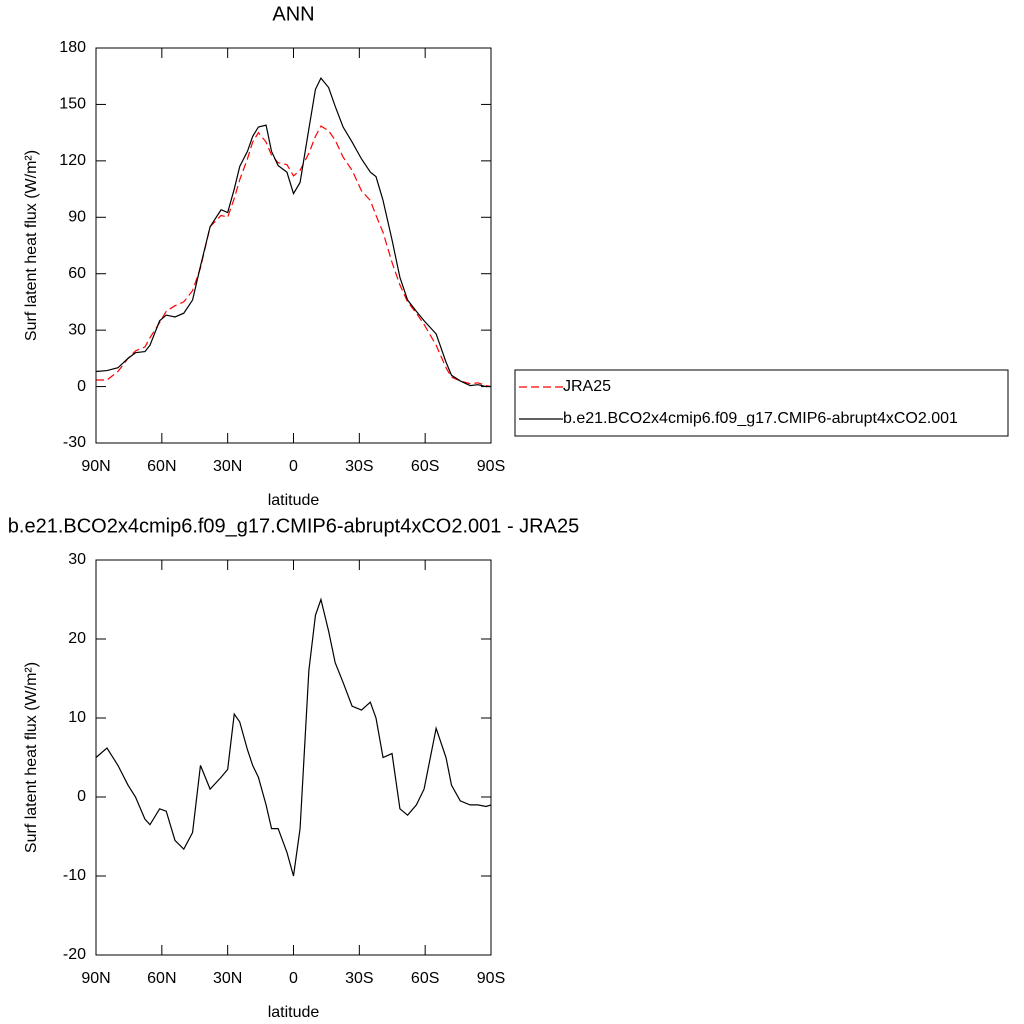 Image resolution: width=1024 pixels, height=1024 pixels. What do you see at coordinates (72, 104) in the screenshot?
I see `y-tick-label: 150` at bounding box center [72, 104].